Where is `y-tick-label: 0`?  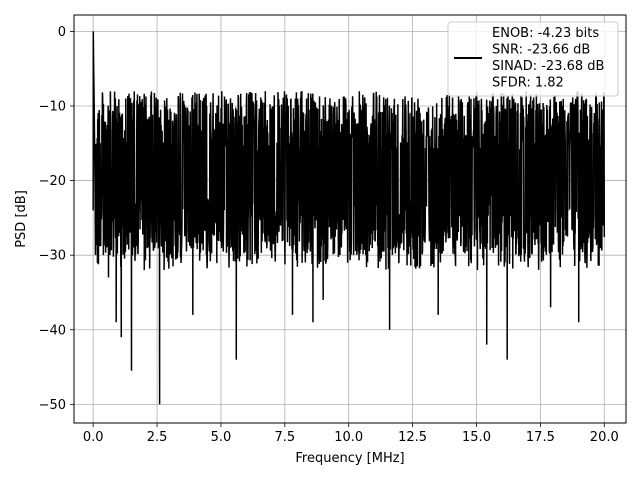 y-tick-label: 0 is located at coordinates (62, 32).